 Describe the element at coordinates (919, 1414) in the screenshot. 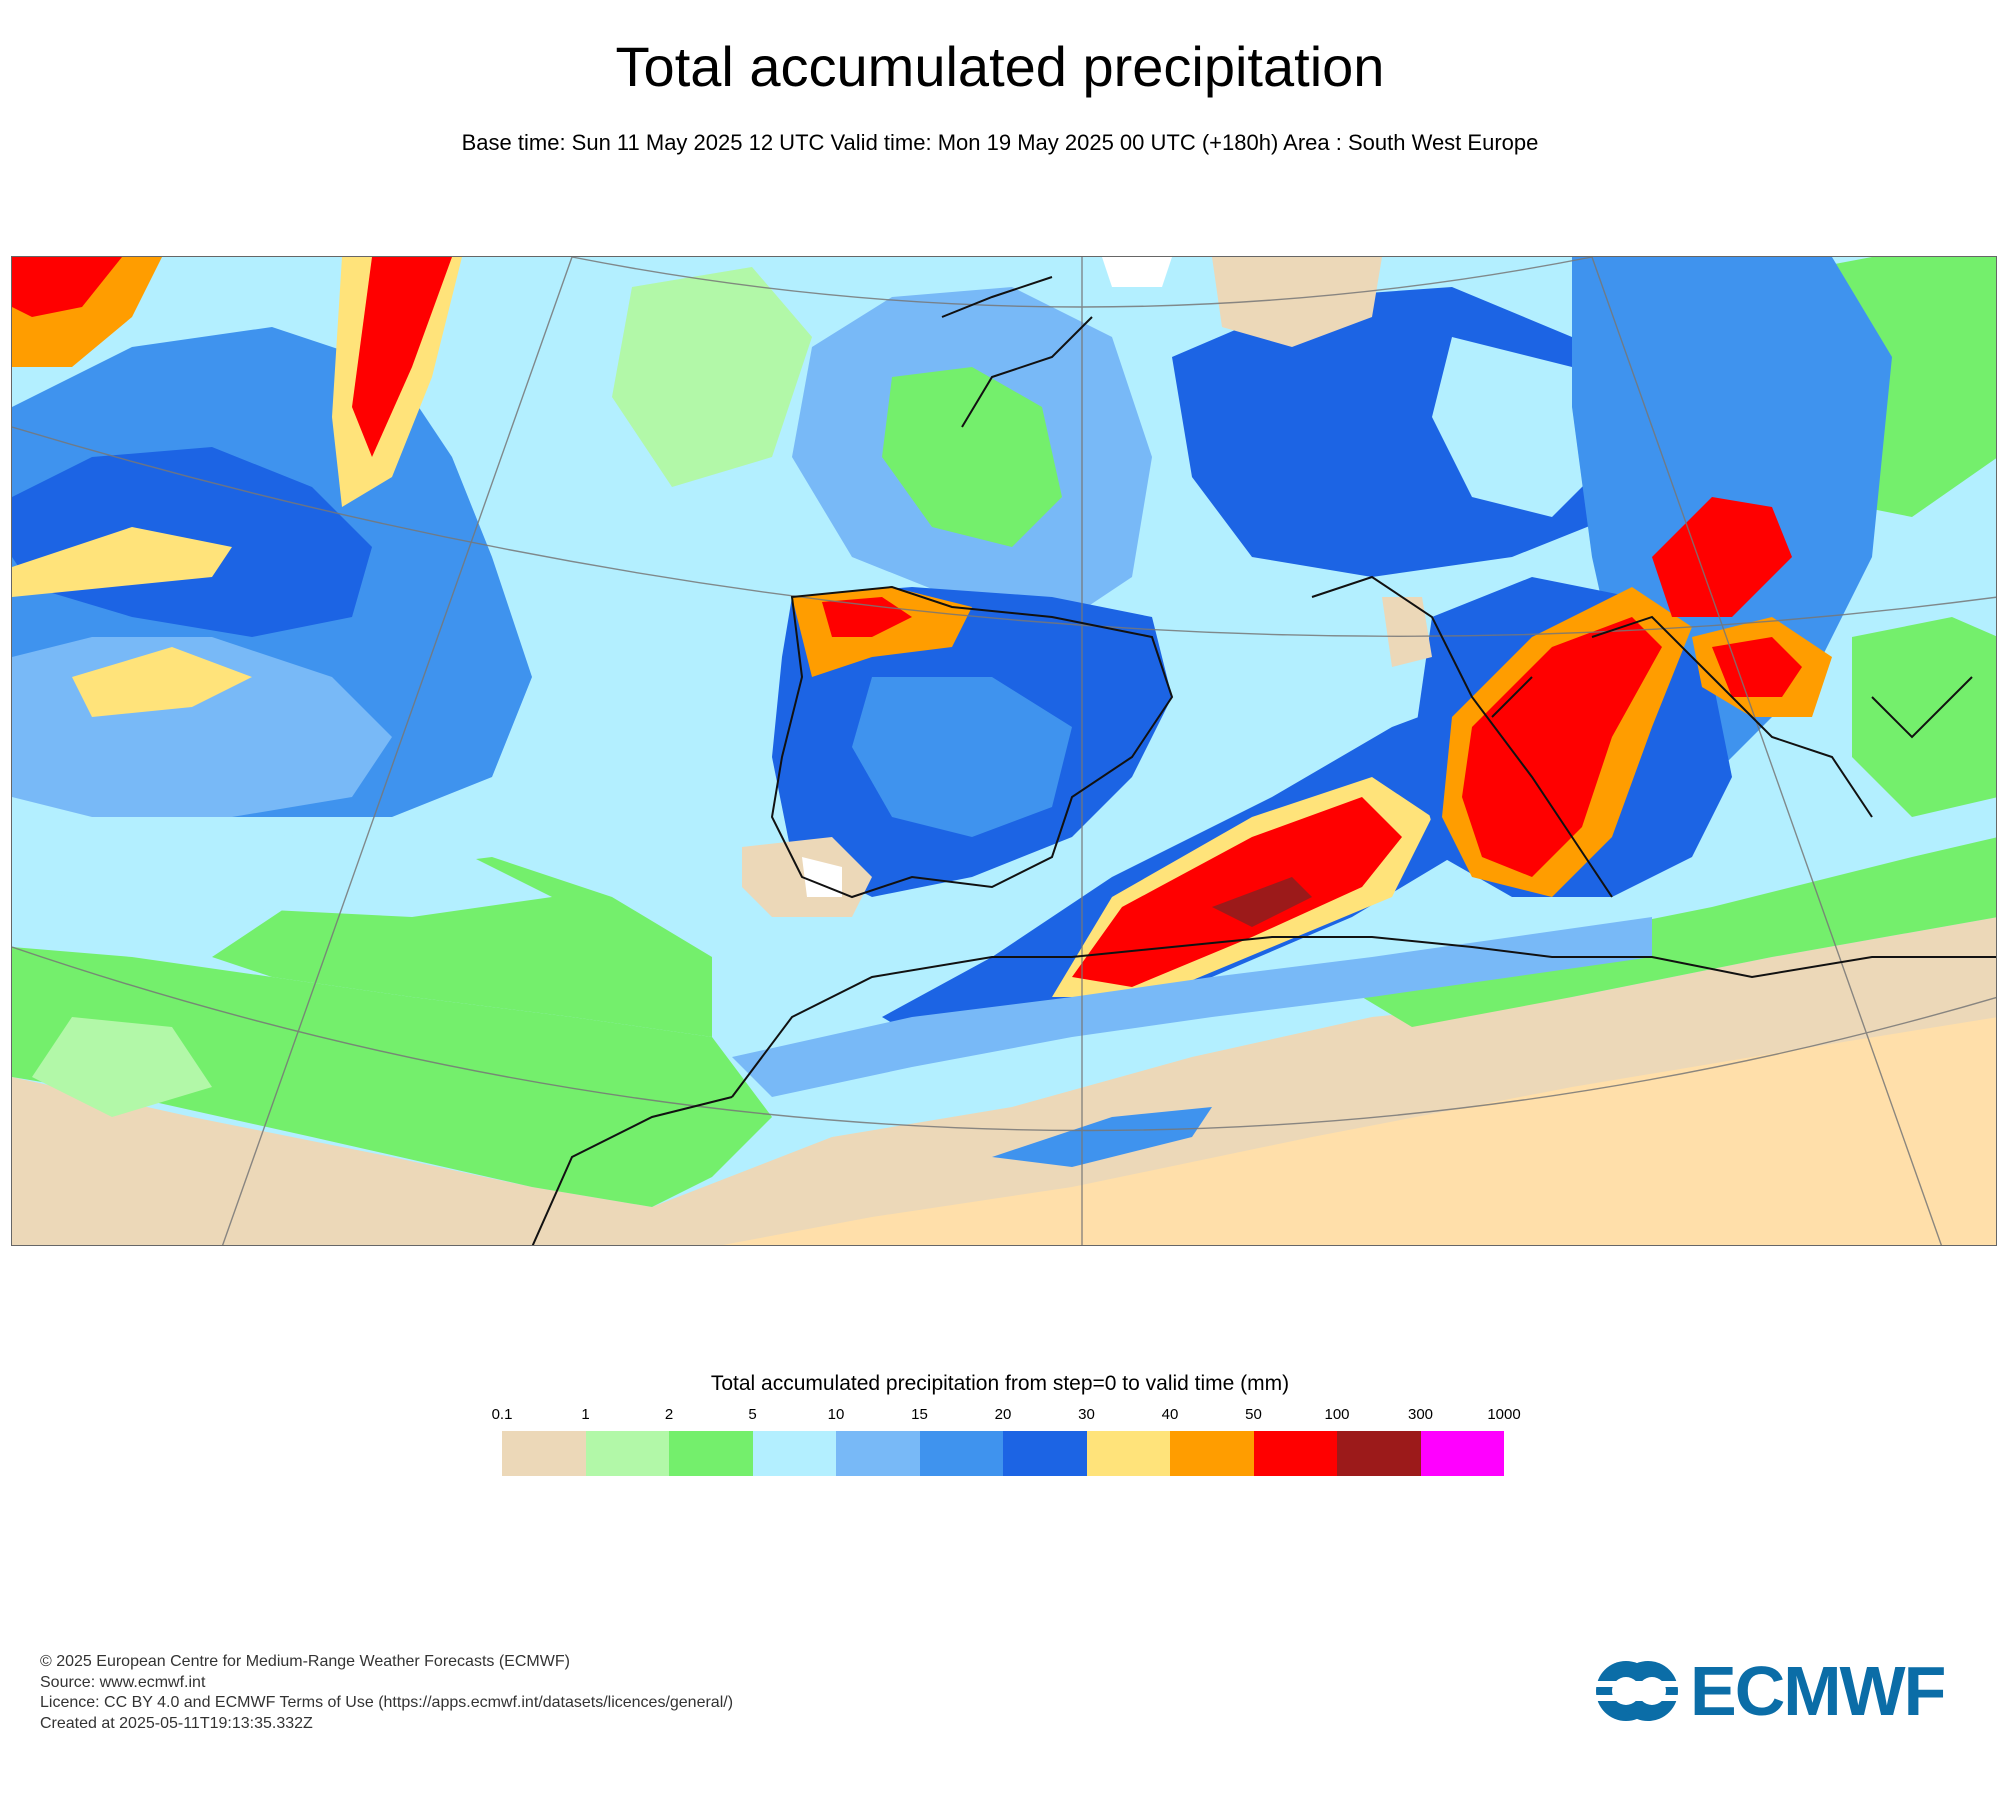

I see `legend-tick-label: 15` at that location.